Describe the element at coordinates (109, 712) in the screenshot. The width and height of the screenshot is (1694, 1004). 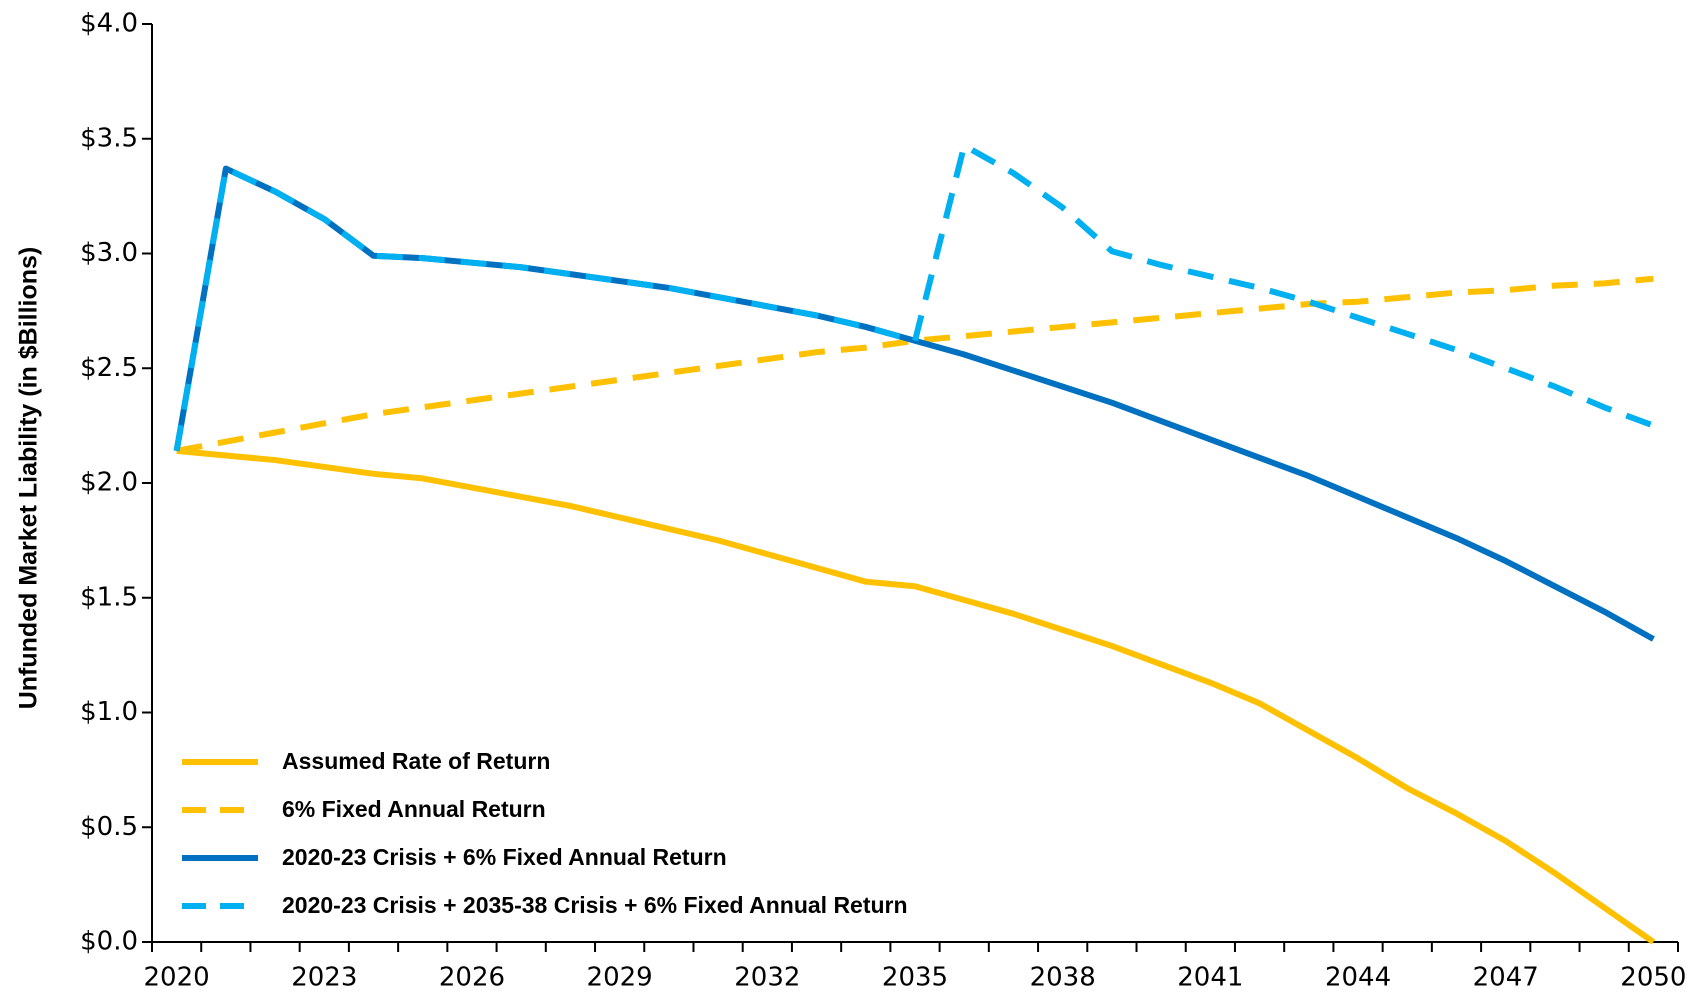
I see `y-tick-label: $1.0` at that location.